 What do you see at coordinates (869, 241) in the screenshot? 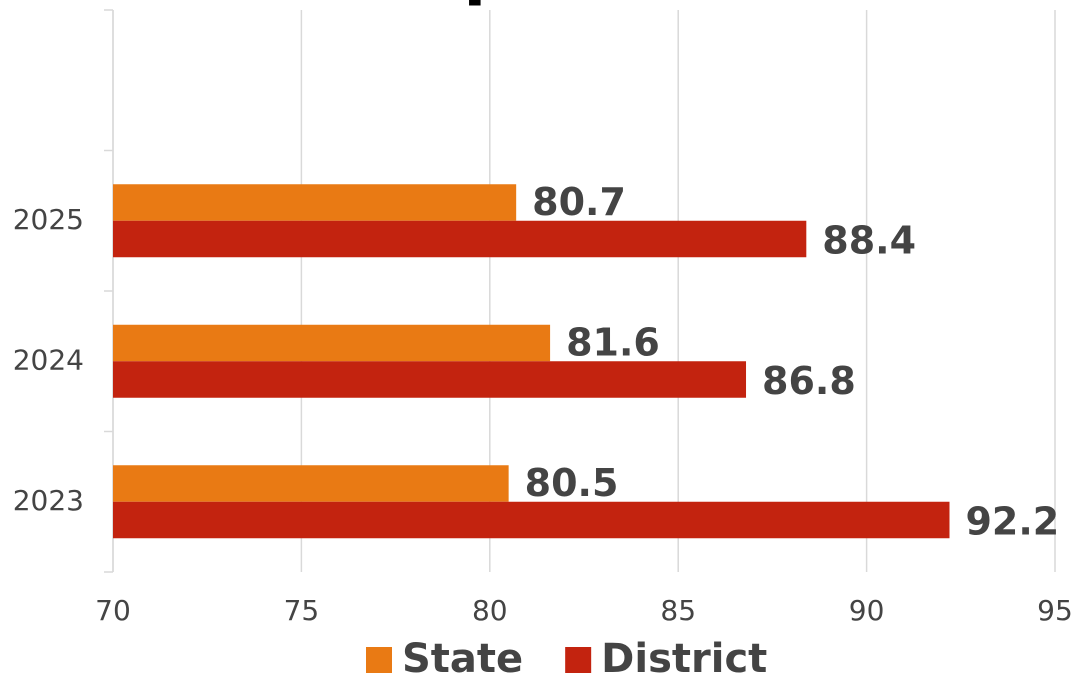
I see `data-label: 88.4` at bounding box center [869, 241].